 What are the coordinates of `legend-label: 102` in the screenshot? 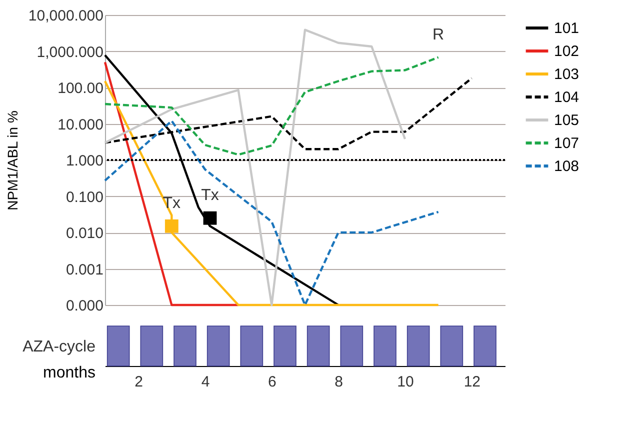 It's located at (567, 51).